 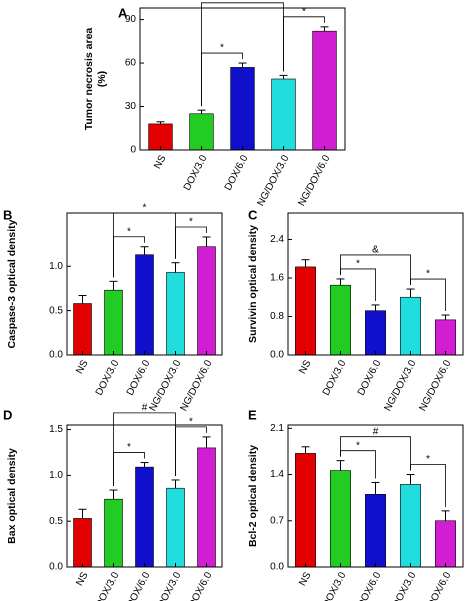 I want to click on panel-letter: B, so click(x=7, y=214).